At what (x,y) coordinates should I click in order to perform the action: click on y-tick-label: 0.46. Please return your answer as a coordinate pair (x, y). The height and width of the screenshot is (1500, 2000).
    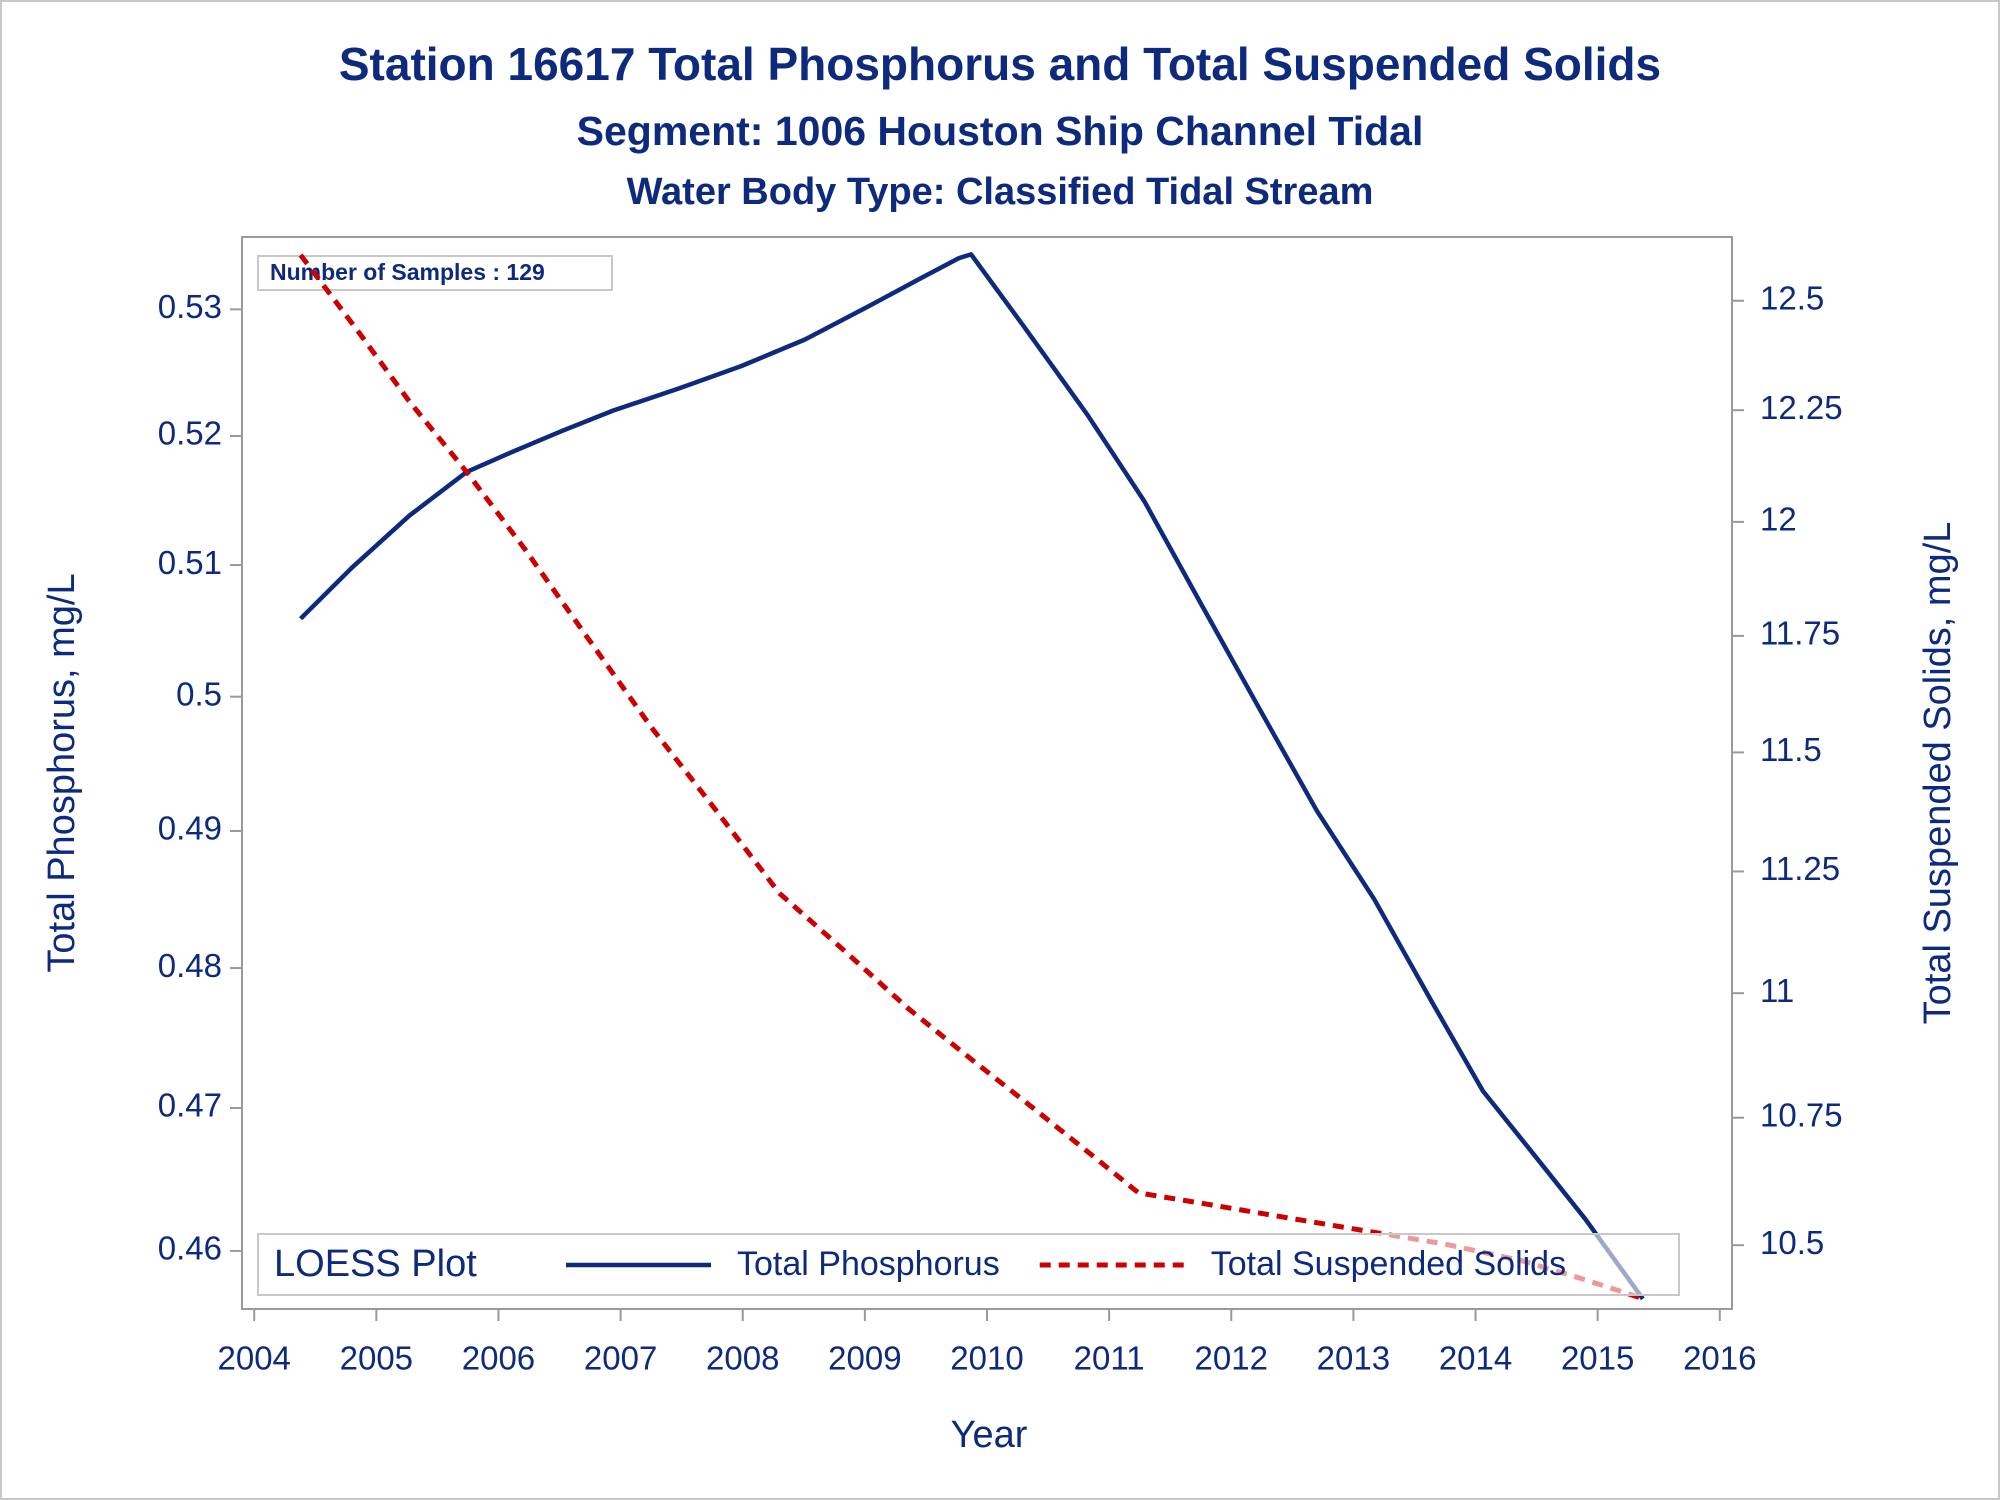
    Looking at the image, I should click on (190, 1248).